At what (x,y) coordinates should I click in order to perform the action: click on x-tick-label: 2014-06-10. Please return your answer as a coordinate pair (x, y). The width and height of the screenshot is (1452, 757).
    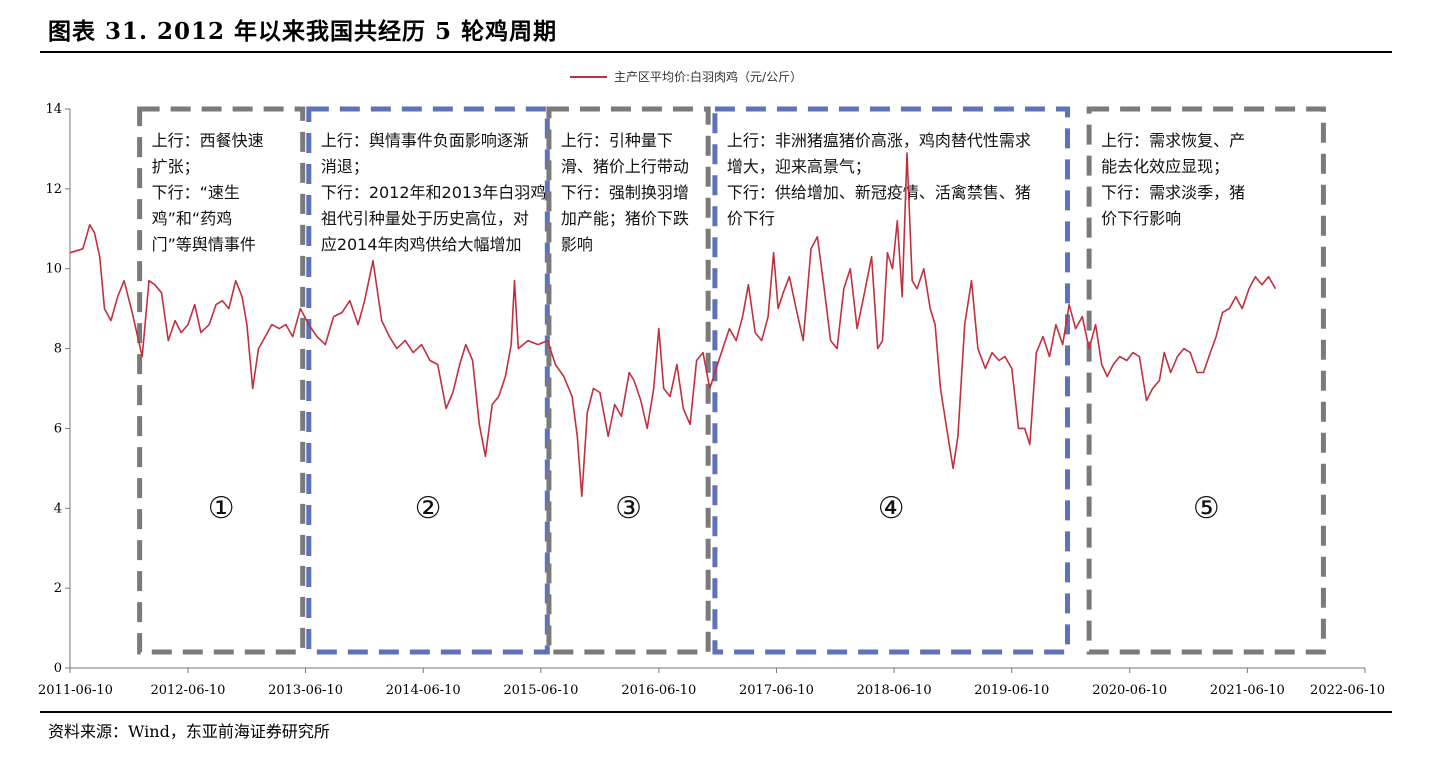
    Looking at the image, I should click on (423, 690).